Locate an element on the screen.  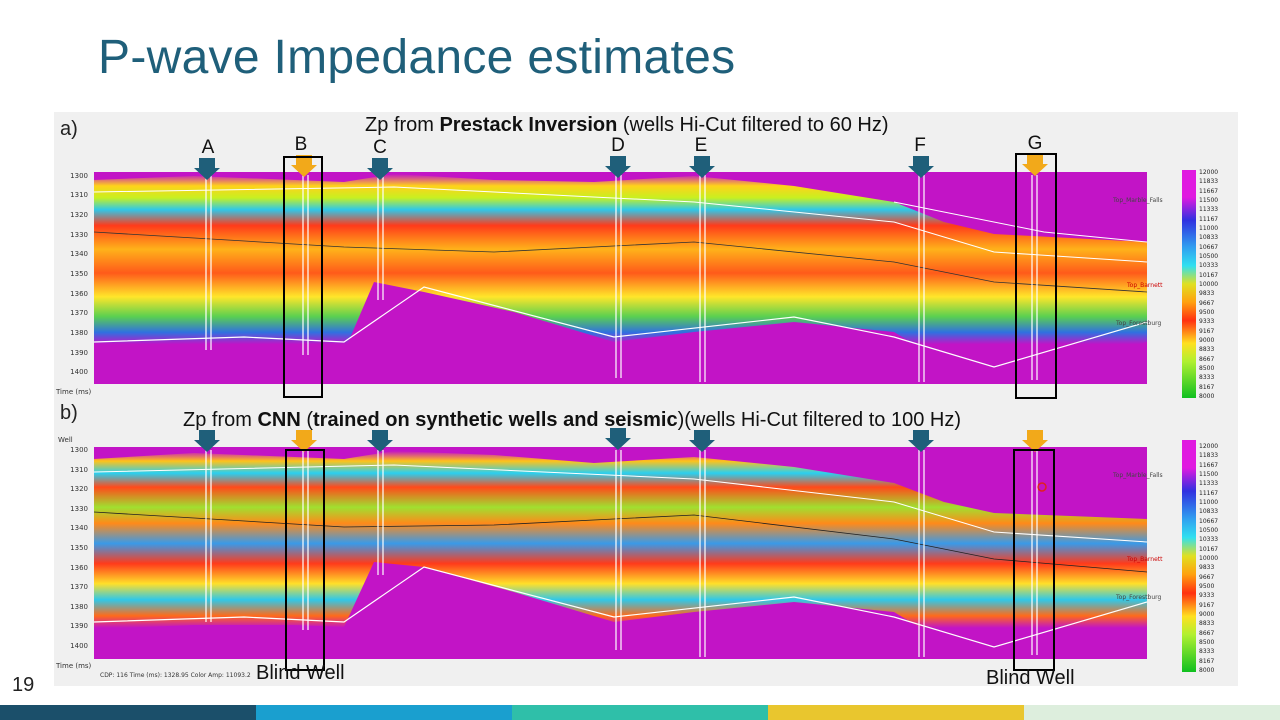
well-label-c: C is located at coordinates (380, 147).